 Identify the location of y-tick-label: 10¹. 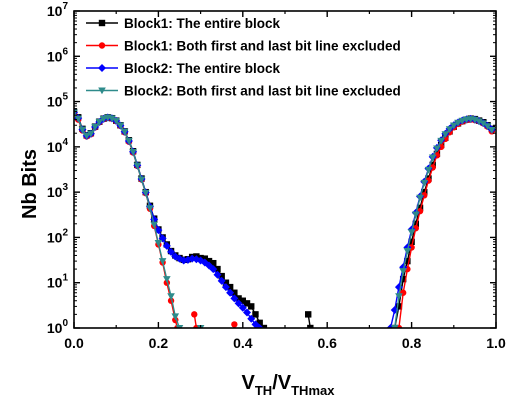
(58, 282).